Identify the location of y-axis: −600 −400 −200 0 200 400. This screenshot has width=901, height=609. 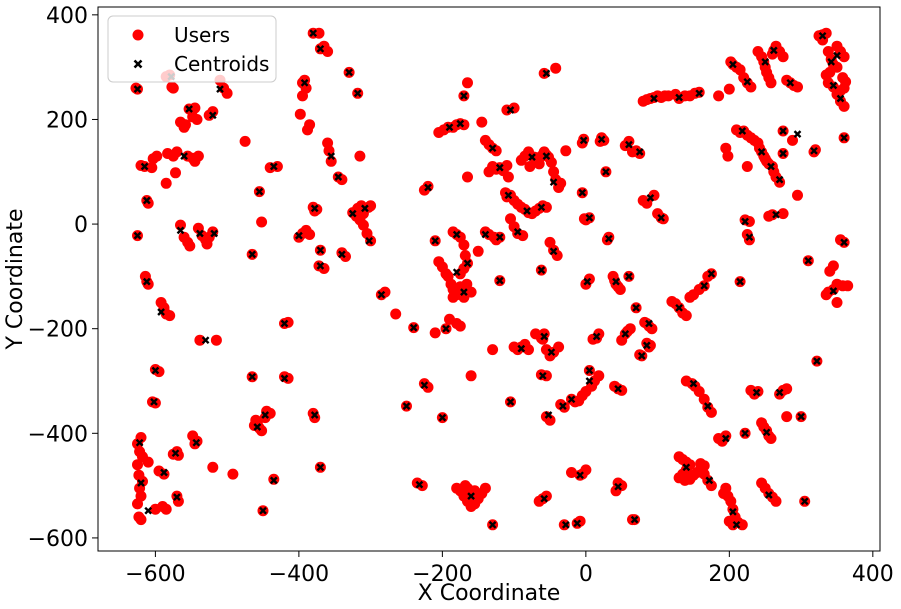
(63, 278).